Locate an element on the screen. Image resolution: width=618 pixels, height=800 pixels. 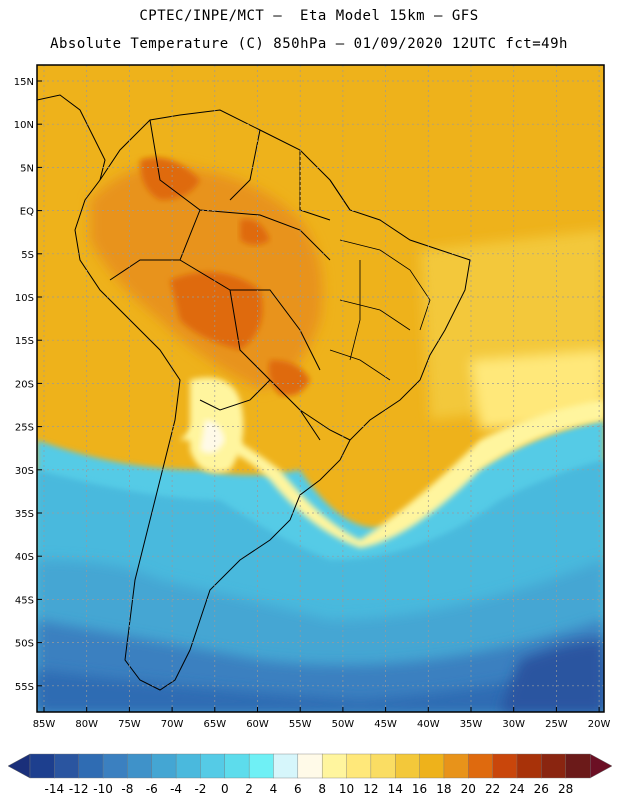
lat-label: 35S is located at coordinates (24, 514).